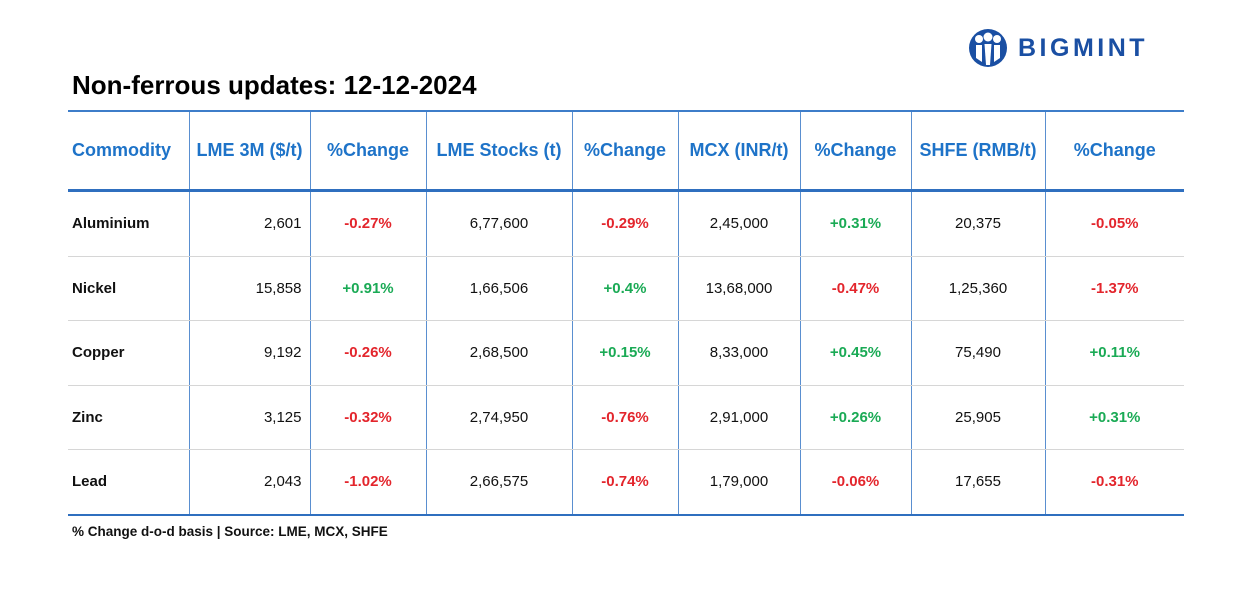 This screenshot has height=600, width=1258. What do you see at coordinates (855, 288) in the screenshot?
I see `percent-change-cell: -0.47%` at bounding box center [855, 288].